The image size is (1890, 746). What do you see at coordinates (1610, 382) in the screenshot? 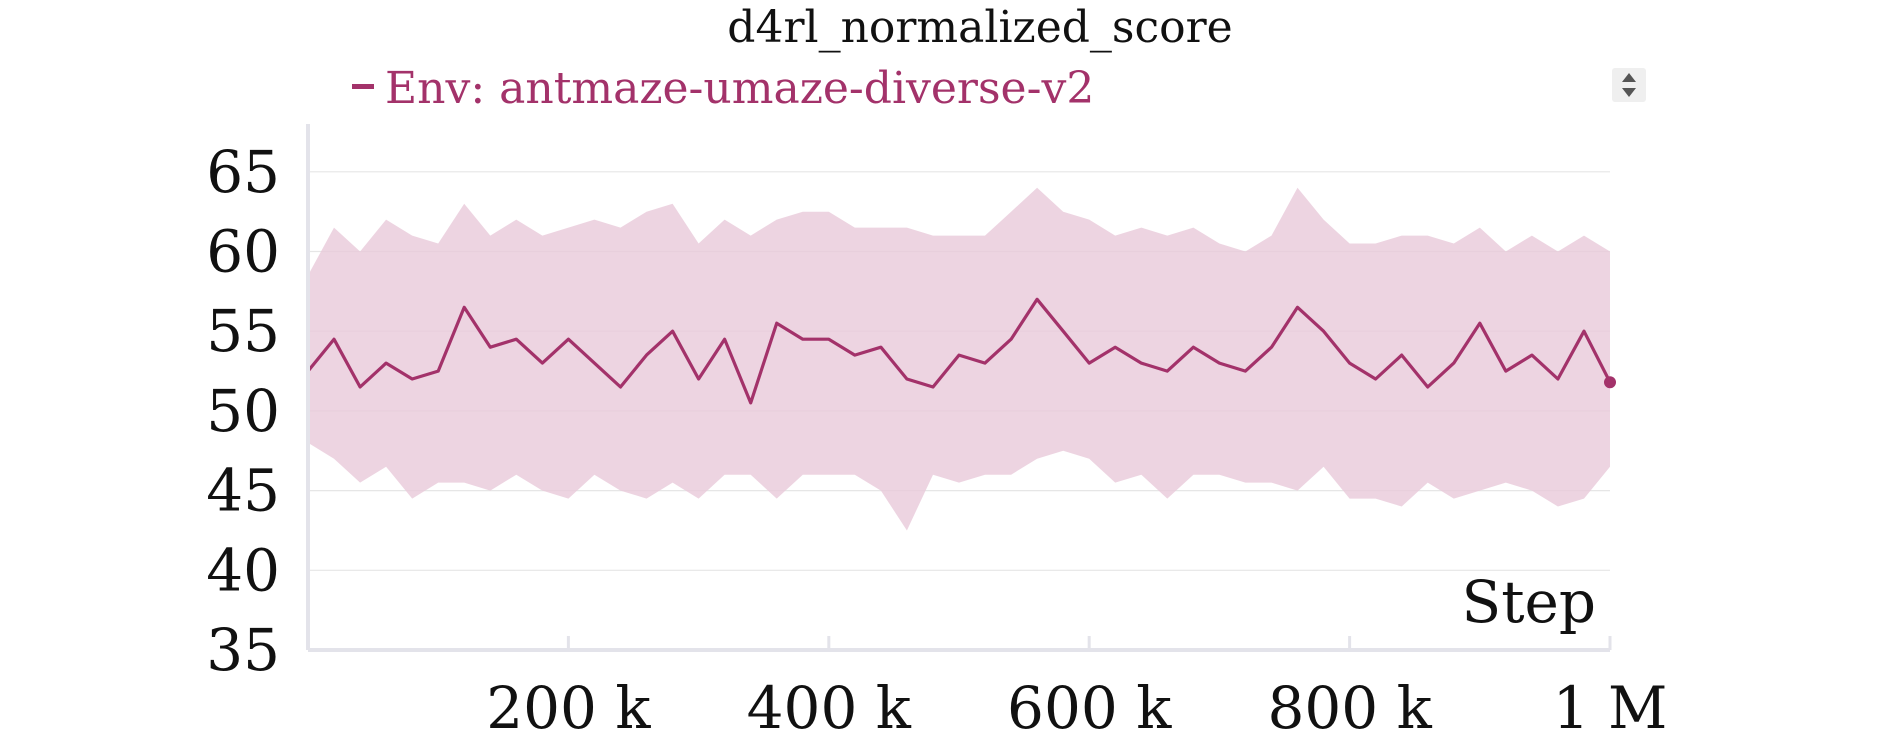
I see `series-endpoint-marker` at bounding box center [1610, 382].